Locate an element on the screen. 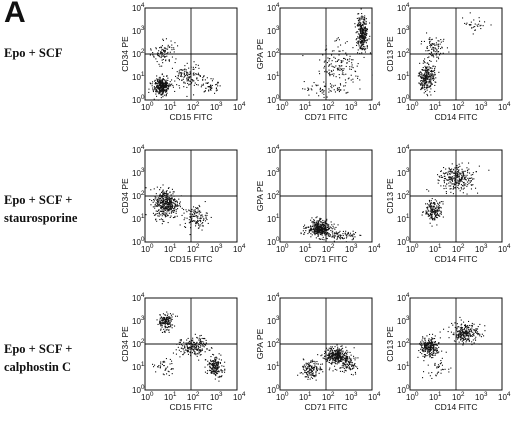 Image resolution: width=520 pixels, height=427 pixels. x-tick-label: 10² is located at coordinates (458, 248).